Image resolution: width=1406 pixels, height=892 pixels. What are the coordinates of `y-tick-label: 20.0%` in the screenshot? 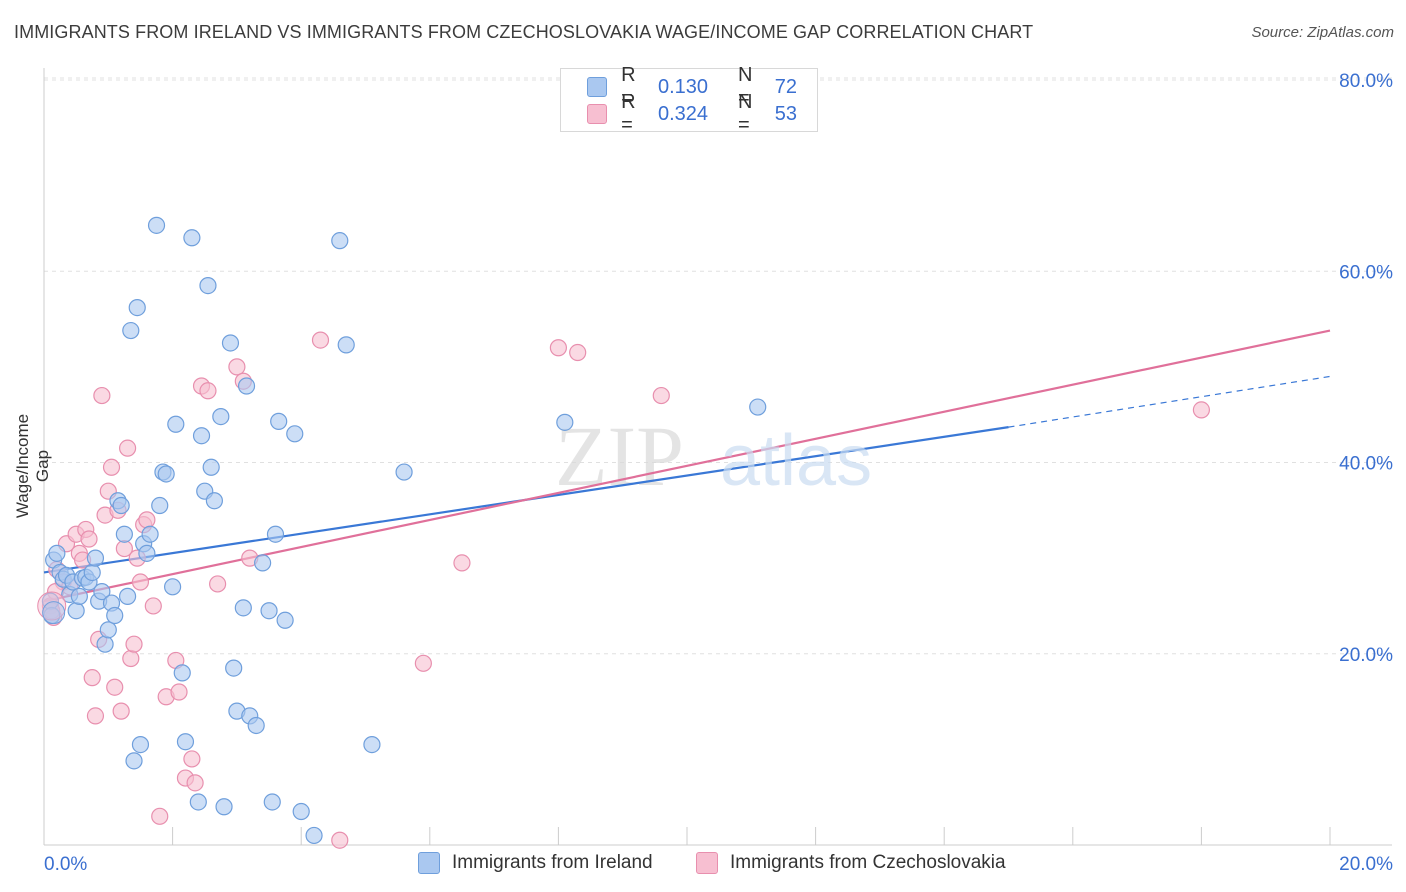 It's located at (1366, 655).